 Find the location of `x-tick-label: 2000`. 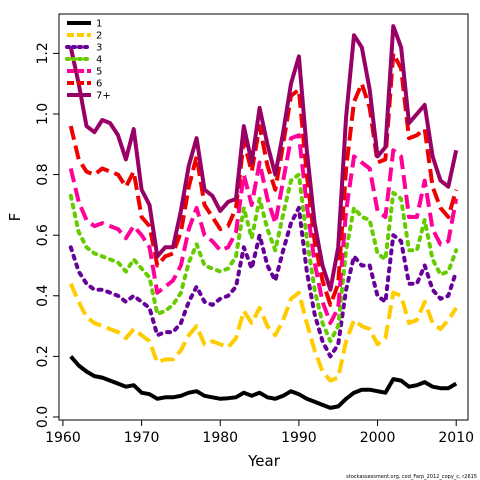

x-tick-label: 2000 is located at coordinates (378, 438).